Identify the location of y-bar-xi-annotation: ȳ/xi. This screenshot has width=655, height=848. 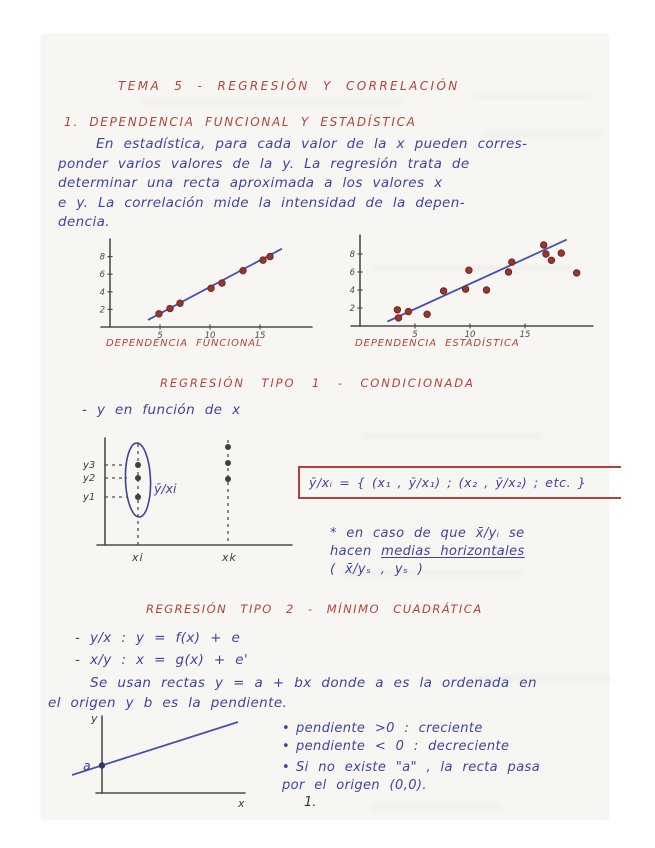
(165, 488).